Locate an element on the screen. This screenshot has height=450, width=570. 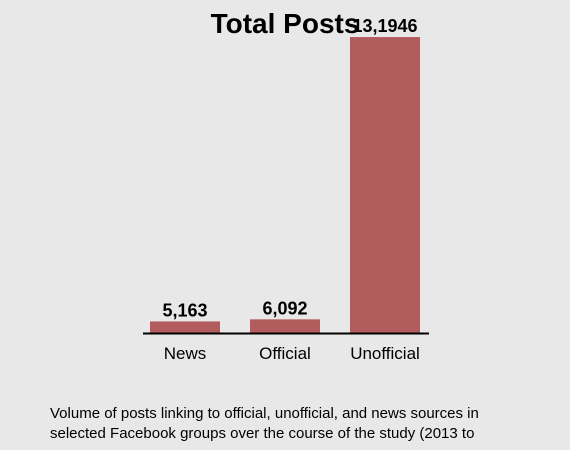
tick-label-unofficial: Unofficial is located at coordinates (385, 353).